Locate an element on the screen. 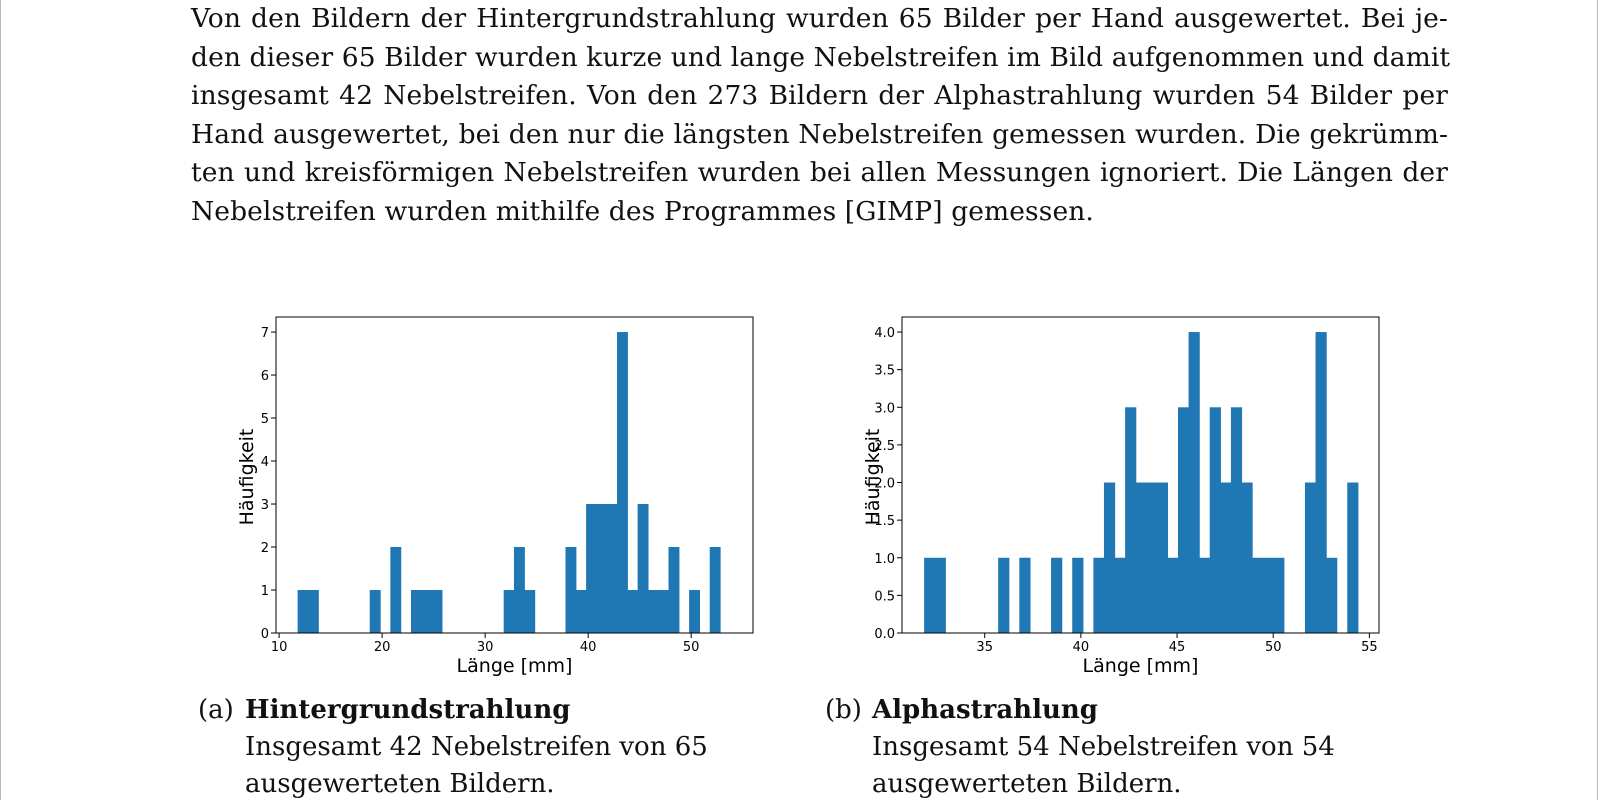  hist-a-ytick-label: 1 is located at coordinates (265, 591).